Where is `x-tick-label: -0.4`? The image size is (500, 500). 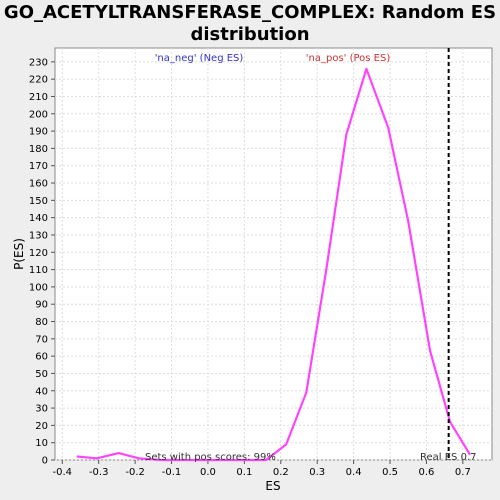 x-tick-label: -0.4 is located at coordinates (63, 472).